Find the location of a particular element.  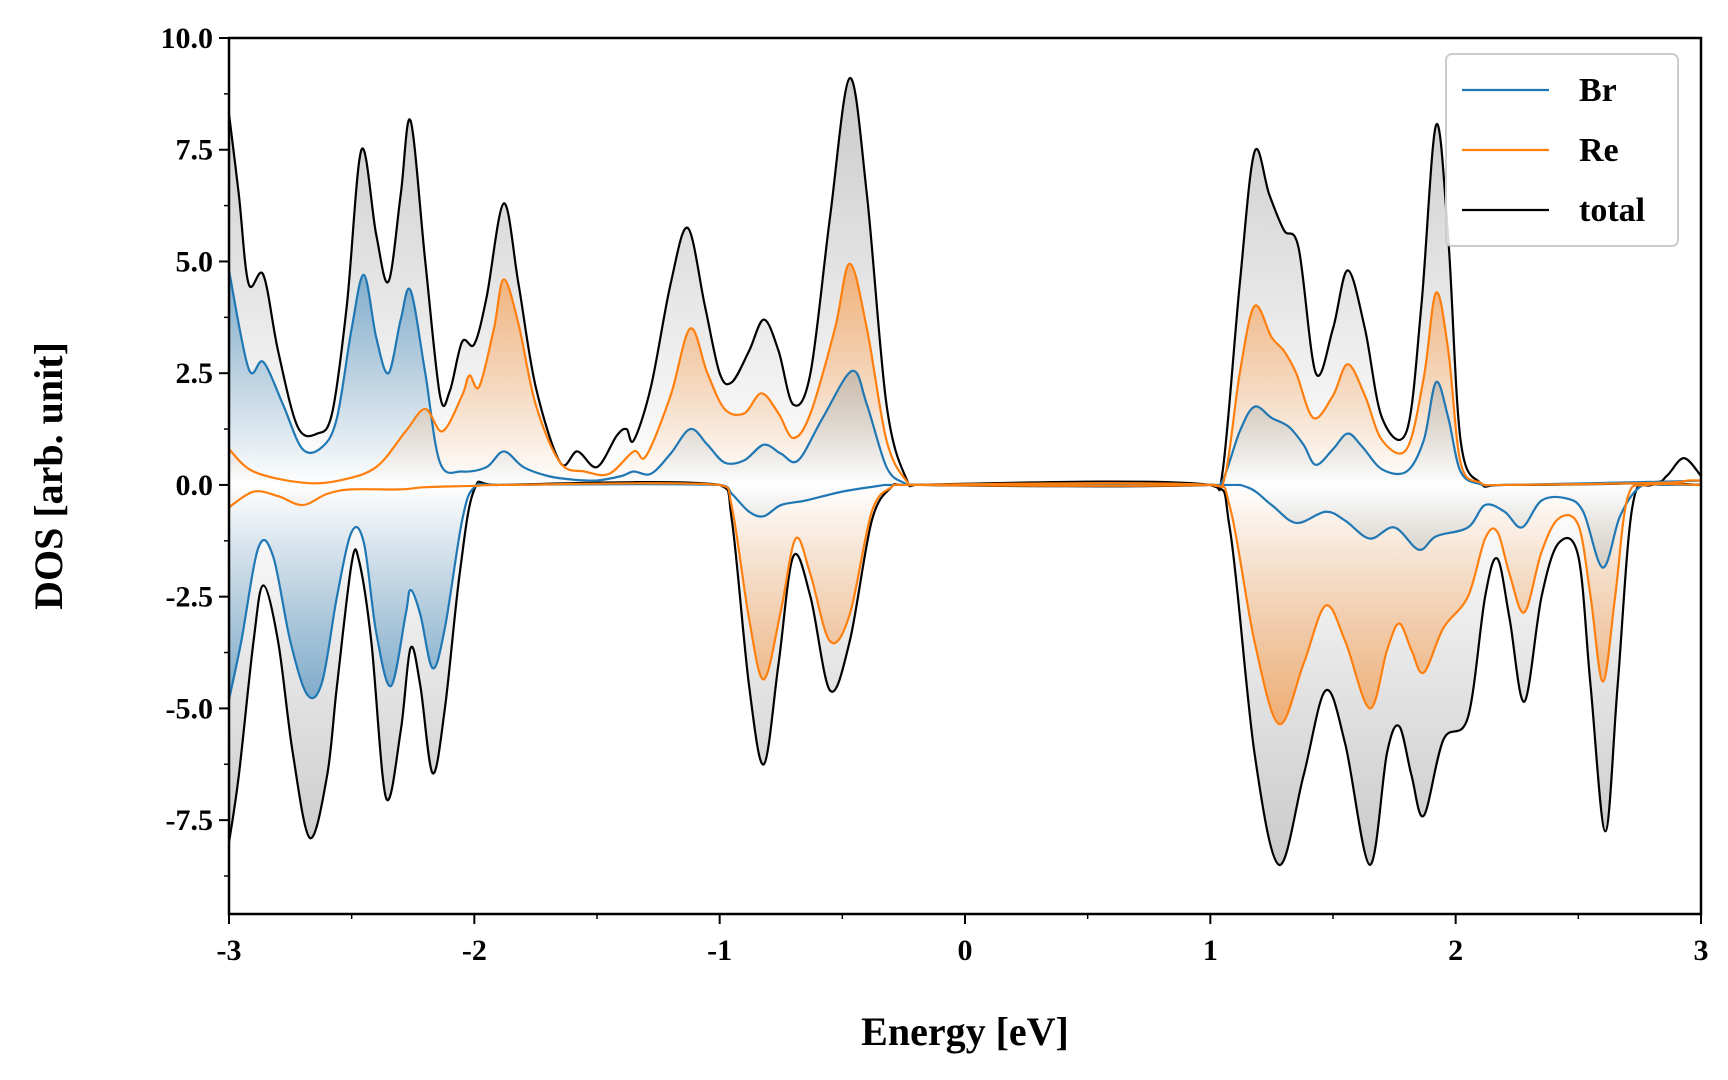

legend: Br Re total is located at coordinates (1562, 150).